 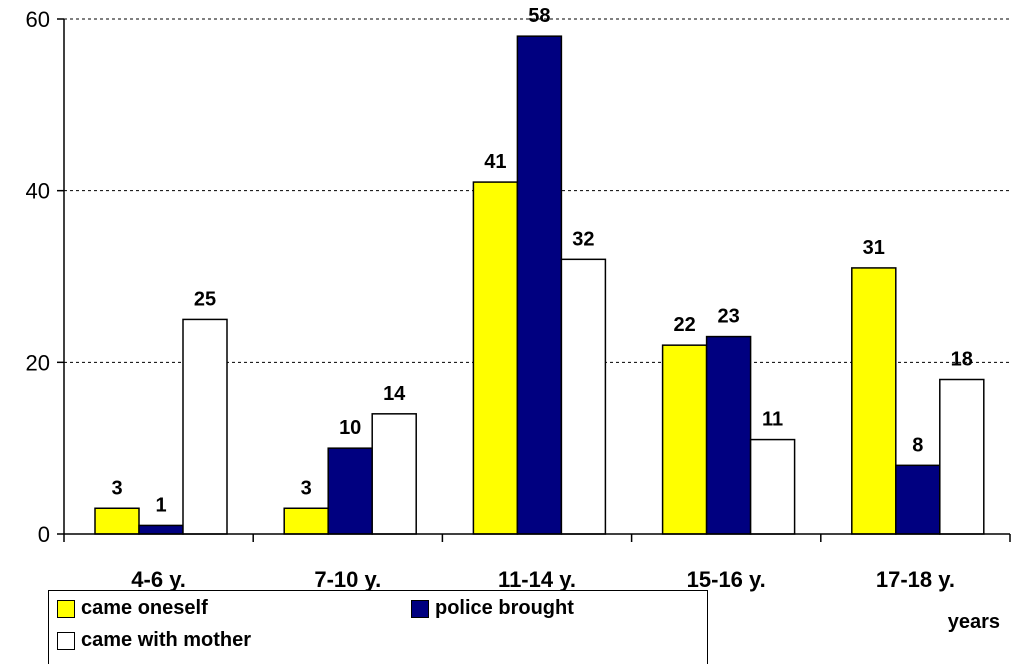 I want to click on legend-item-came-oneself: came oneself, so click(x=132, y=608).